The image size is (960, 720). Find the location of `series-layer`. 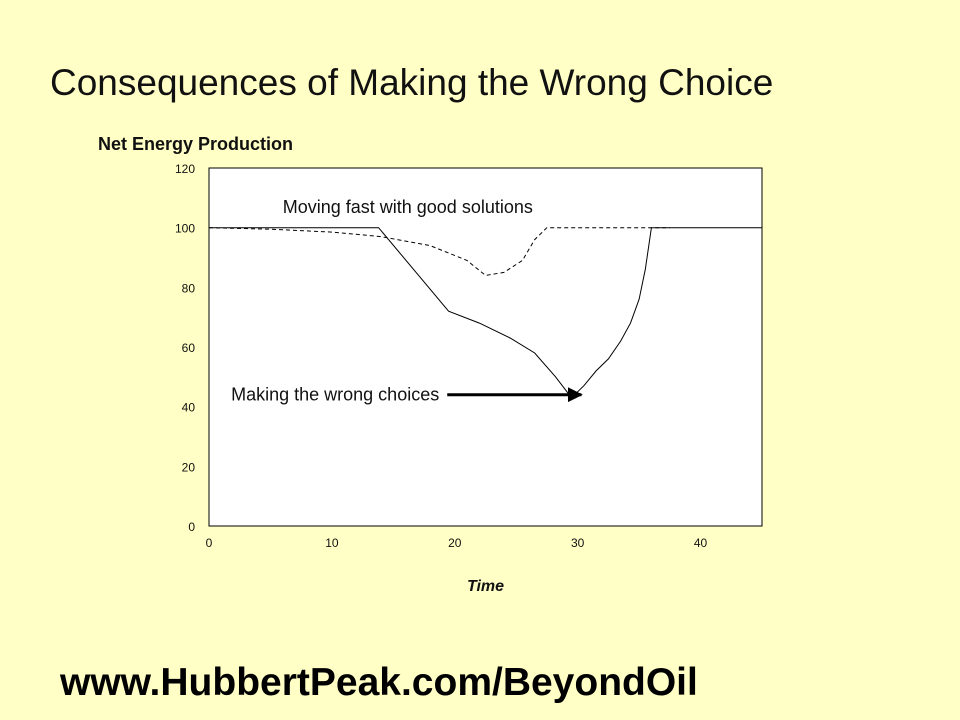

series-layer is located at coordinates (485, 313).